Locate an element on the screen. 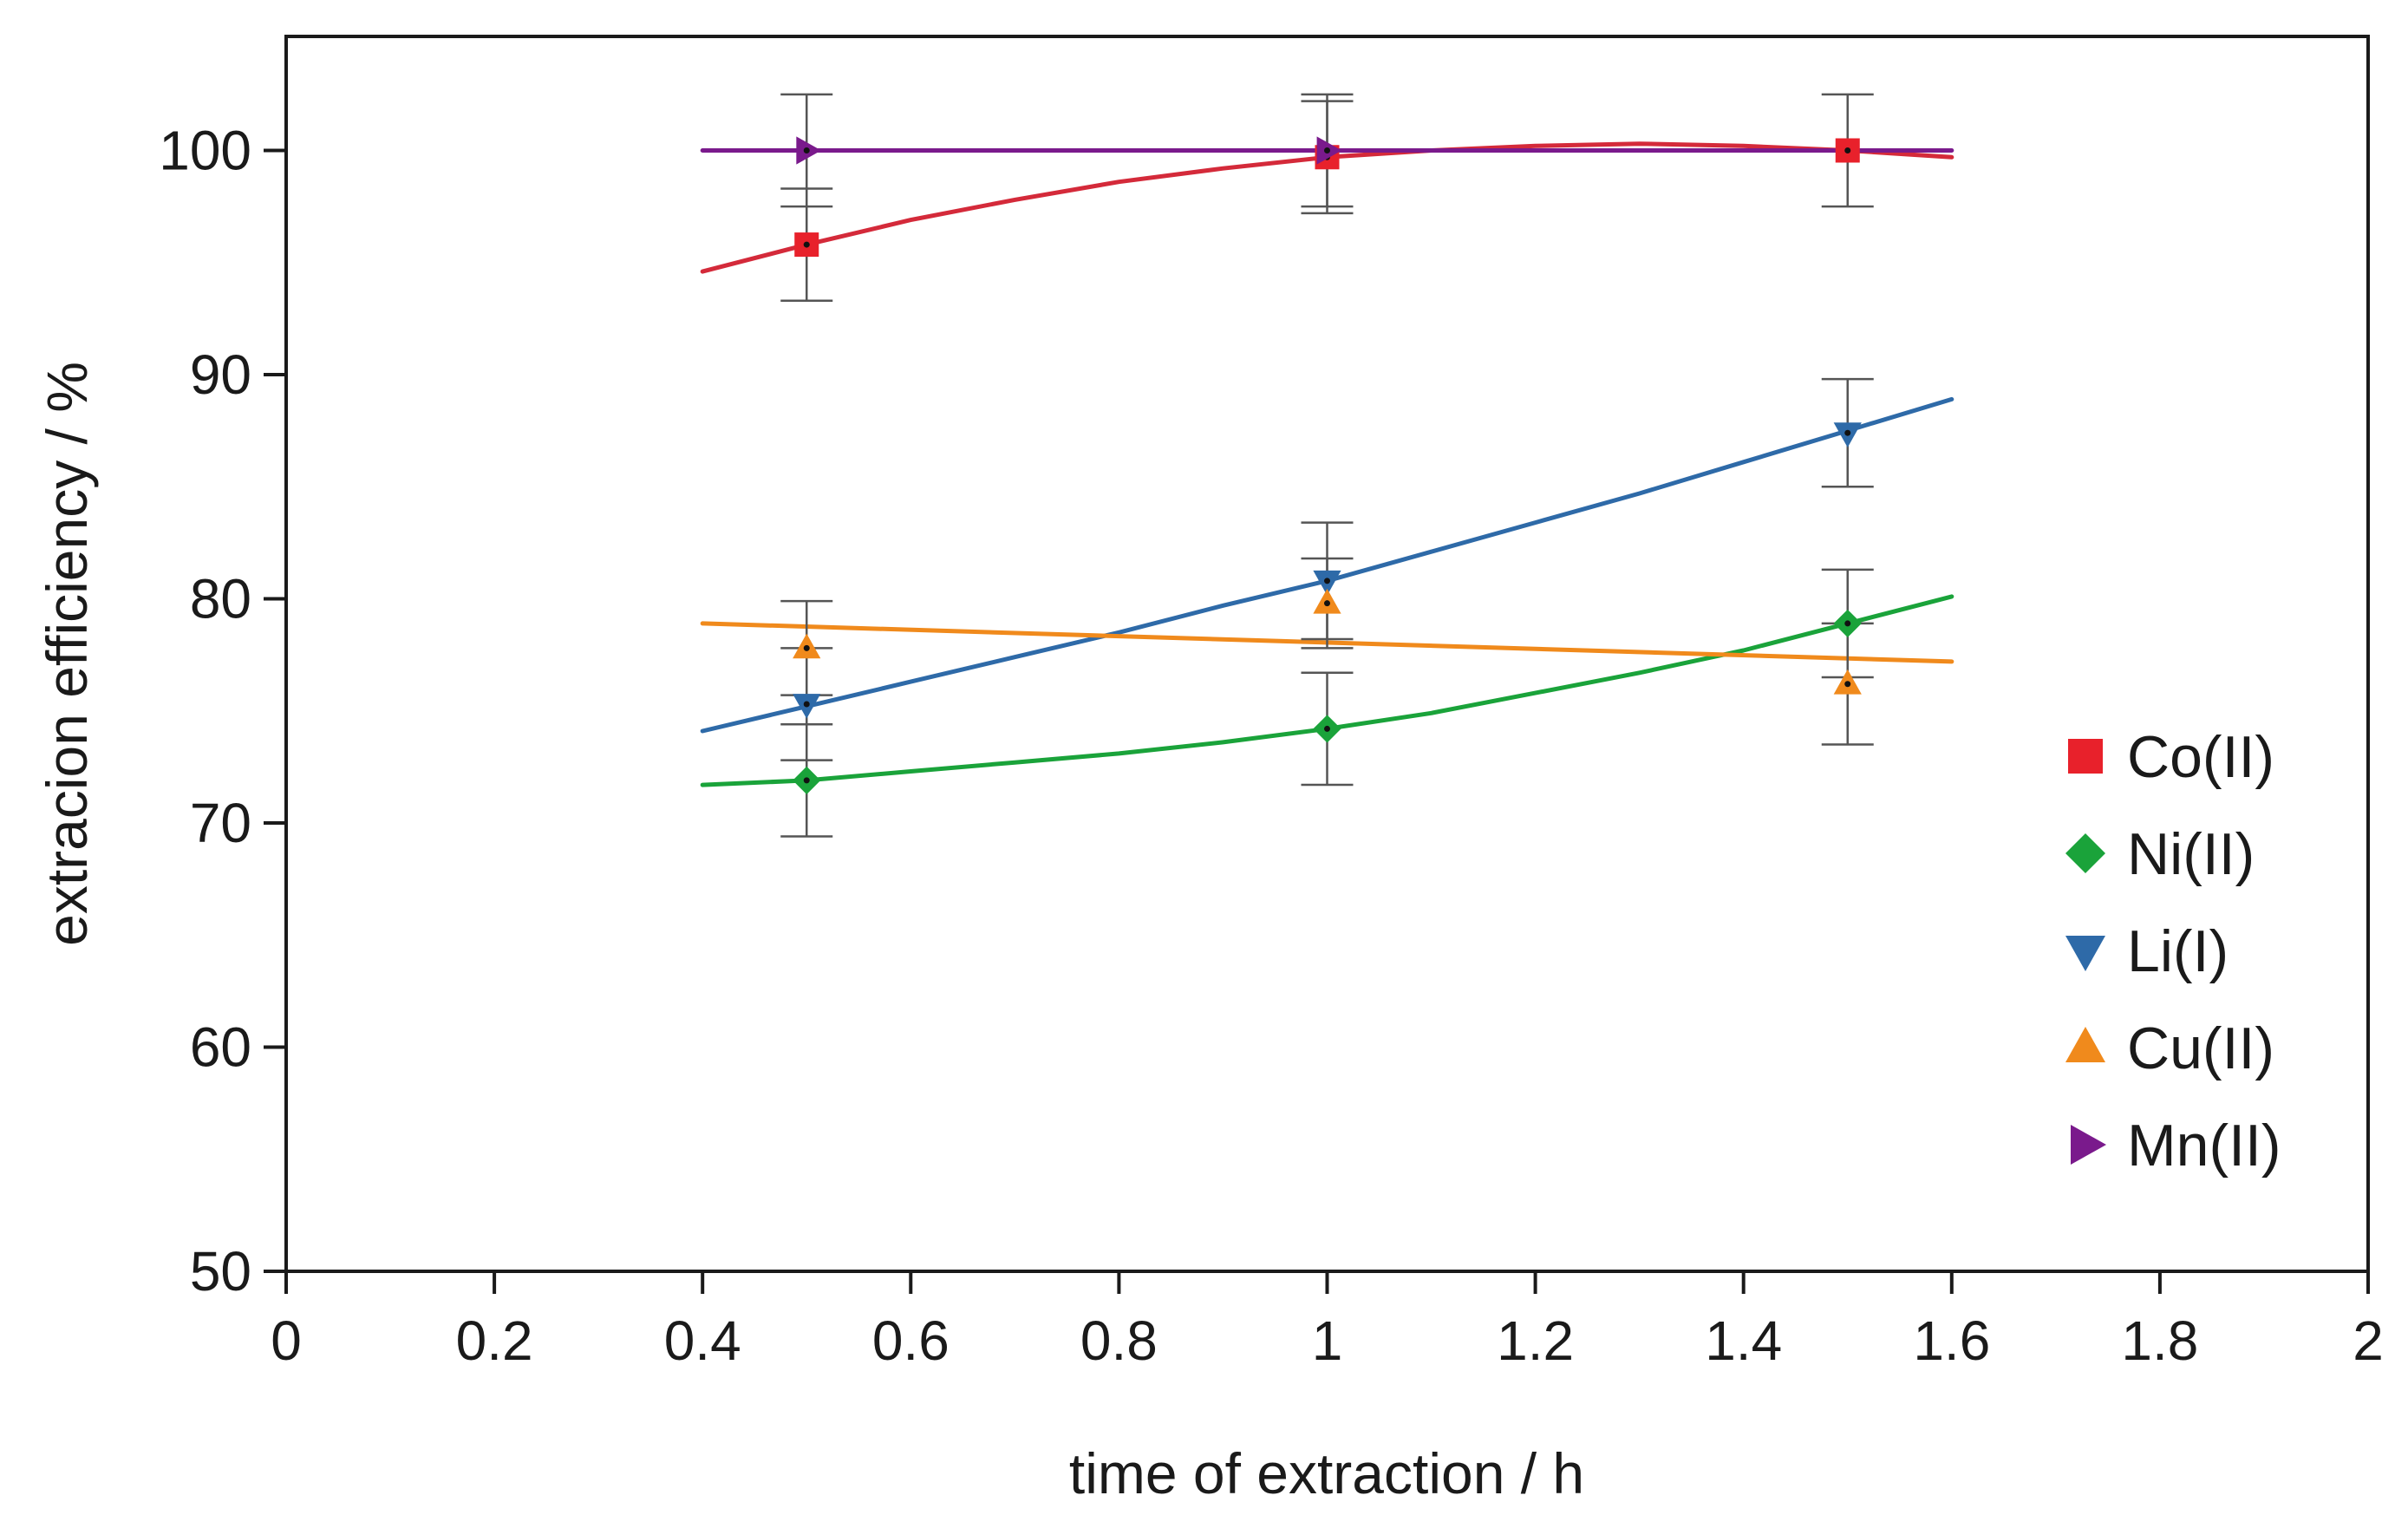 The height and width of the screenshot is (1528, 2408). legend-item-cuii: Cu(II) is located at coordinates (2169, 1048).